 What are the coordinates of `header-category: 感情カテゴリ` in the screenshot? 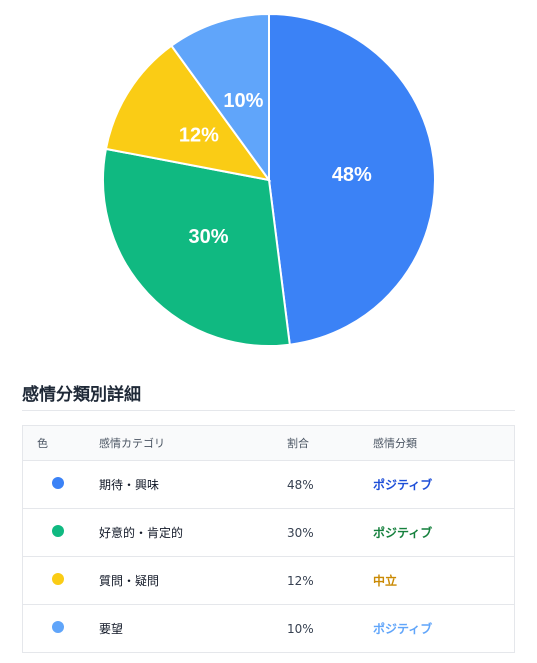 It's located at (132, 443).